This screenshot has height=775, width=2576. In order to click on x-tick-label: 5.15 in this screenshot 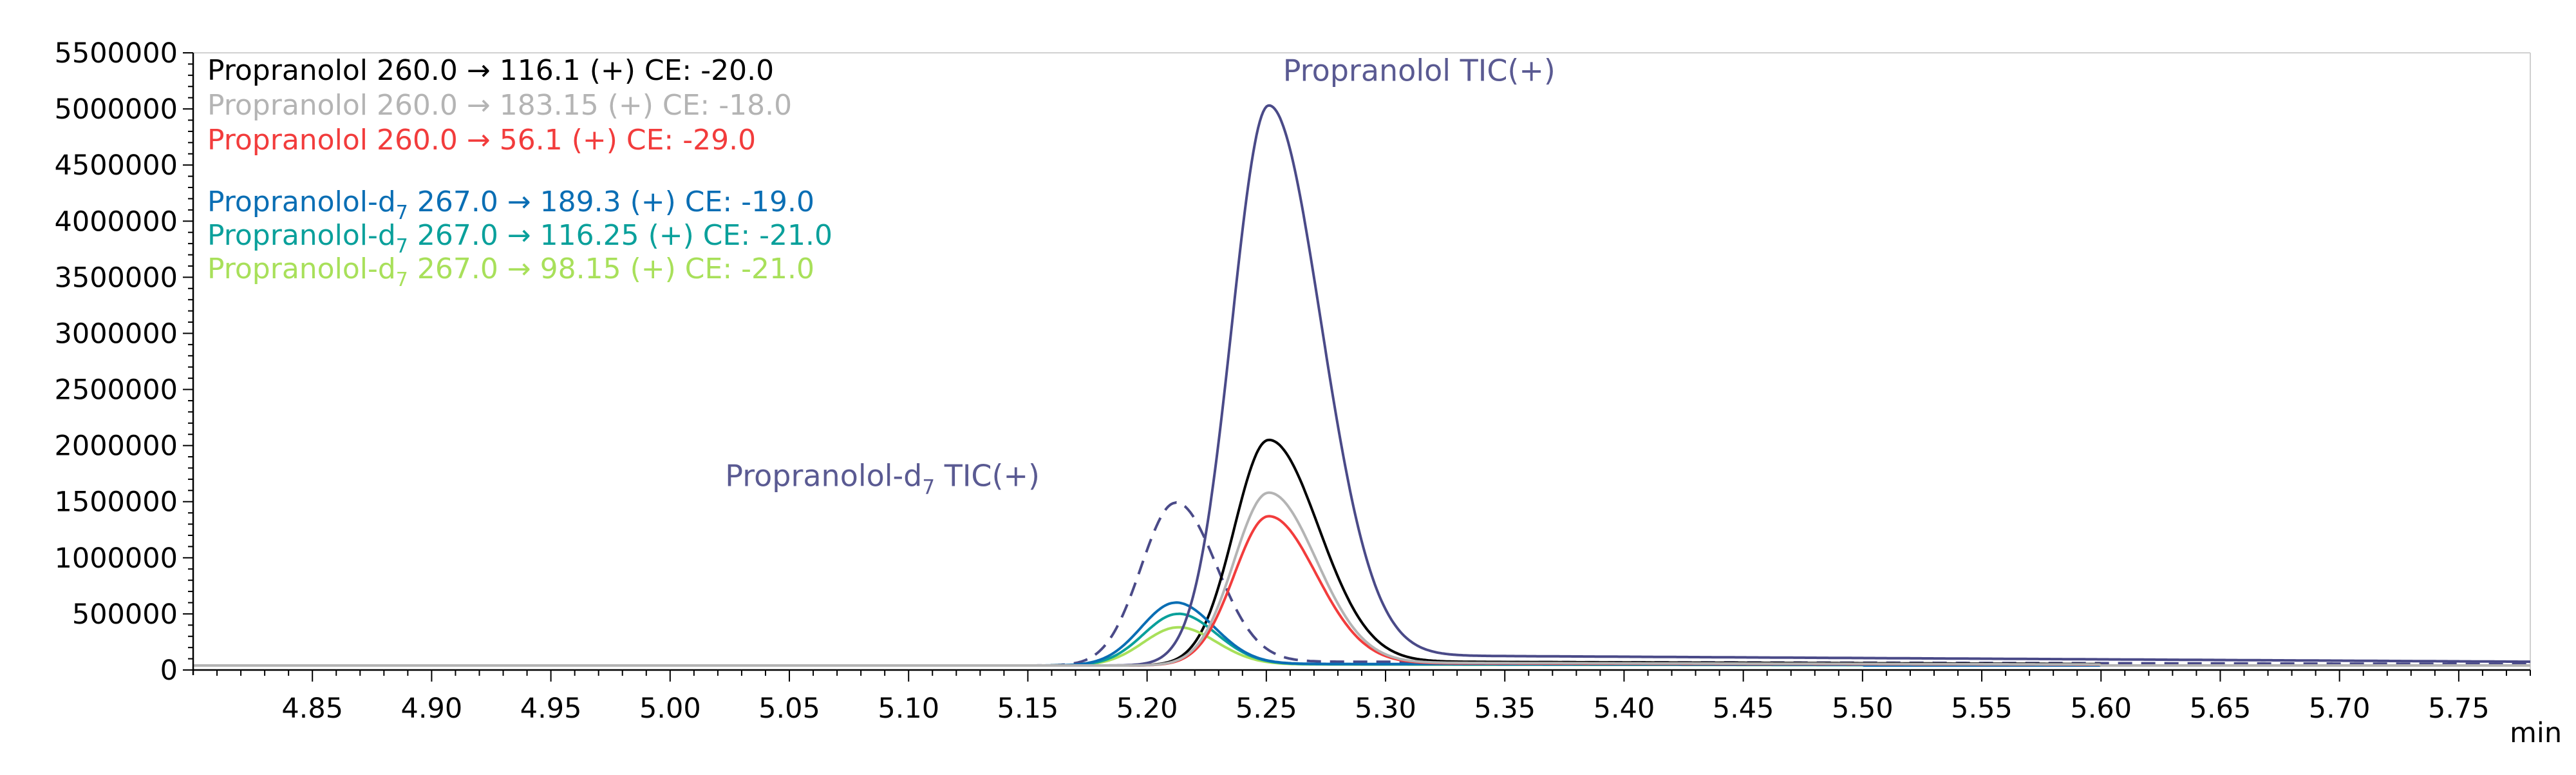, I will do `click(1028, 709)`.